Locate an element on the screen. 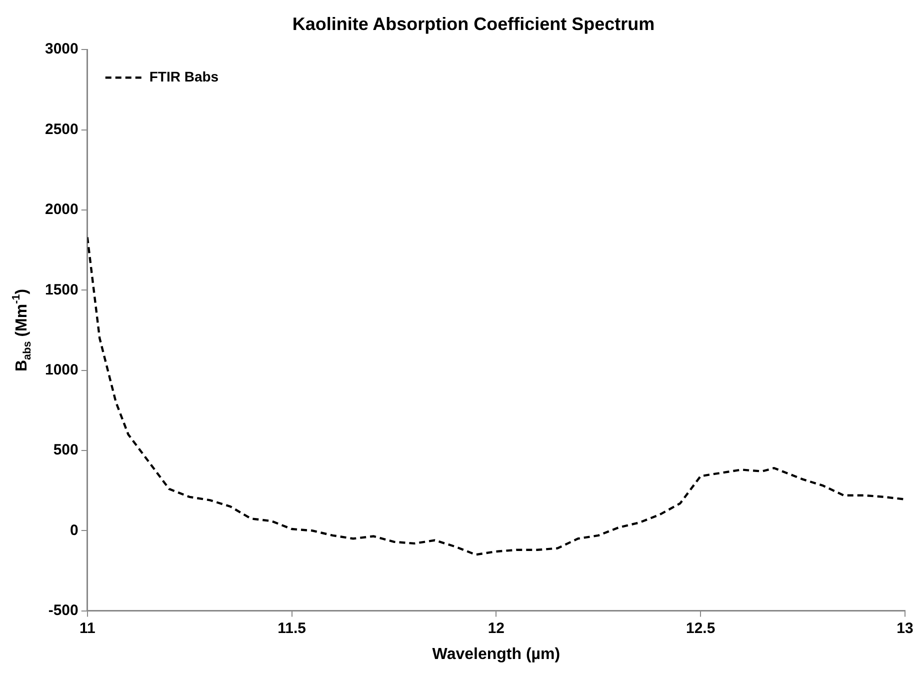 The width and height of the screenshot is (919, 674). x-tick-label: 11 is located at coordinates (87, 628).